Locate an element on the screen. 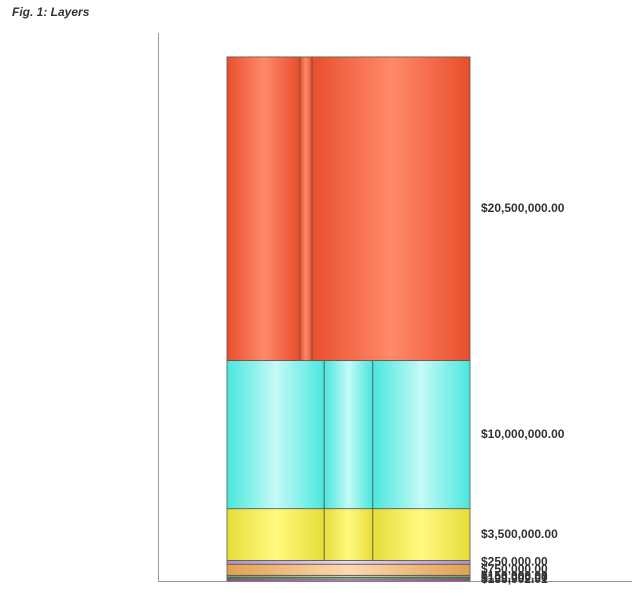 The height and width of the screenshot is (603, 632). layer-label: $20,500,000.00 is located at coordinates (523, 208).